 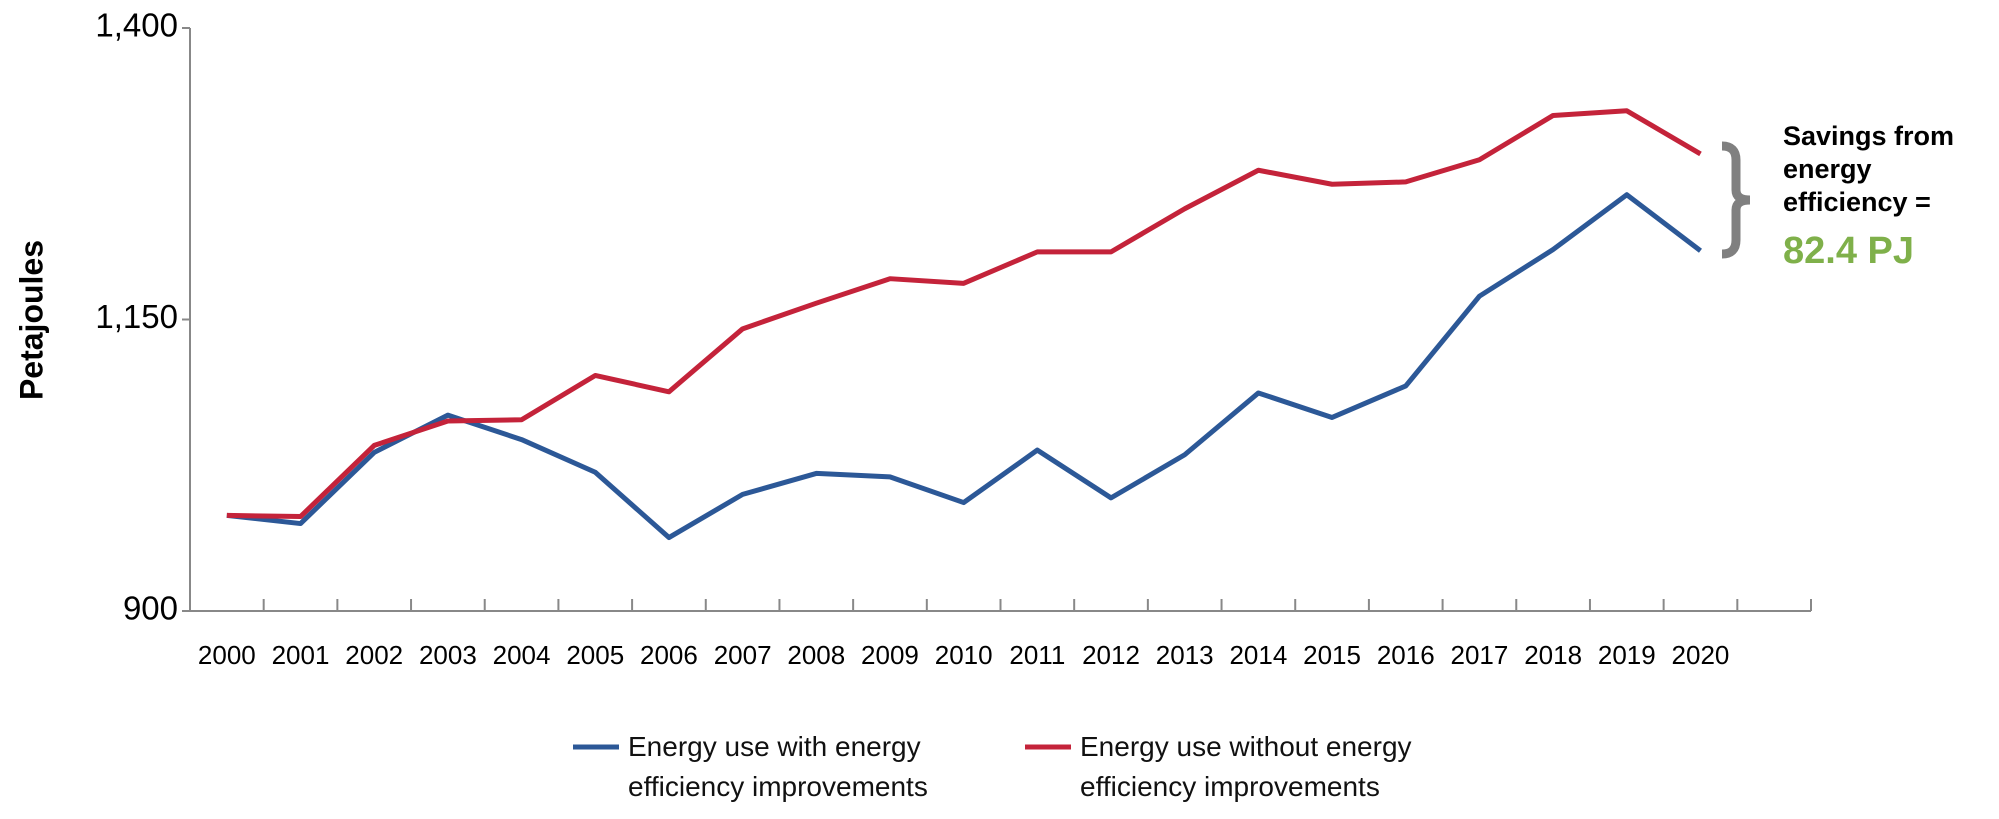 I want to click on x-tick-label: 2017, so click(x=1480, y=655).